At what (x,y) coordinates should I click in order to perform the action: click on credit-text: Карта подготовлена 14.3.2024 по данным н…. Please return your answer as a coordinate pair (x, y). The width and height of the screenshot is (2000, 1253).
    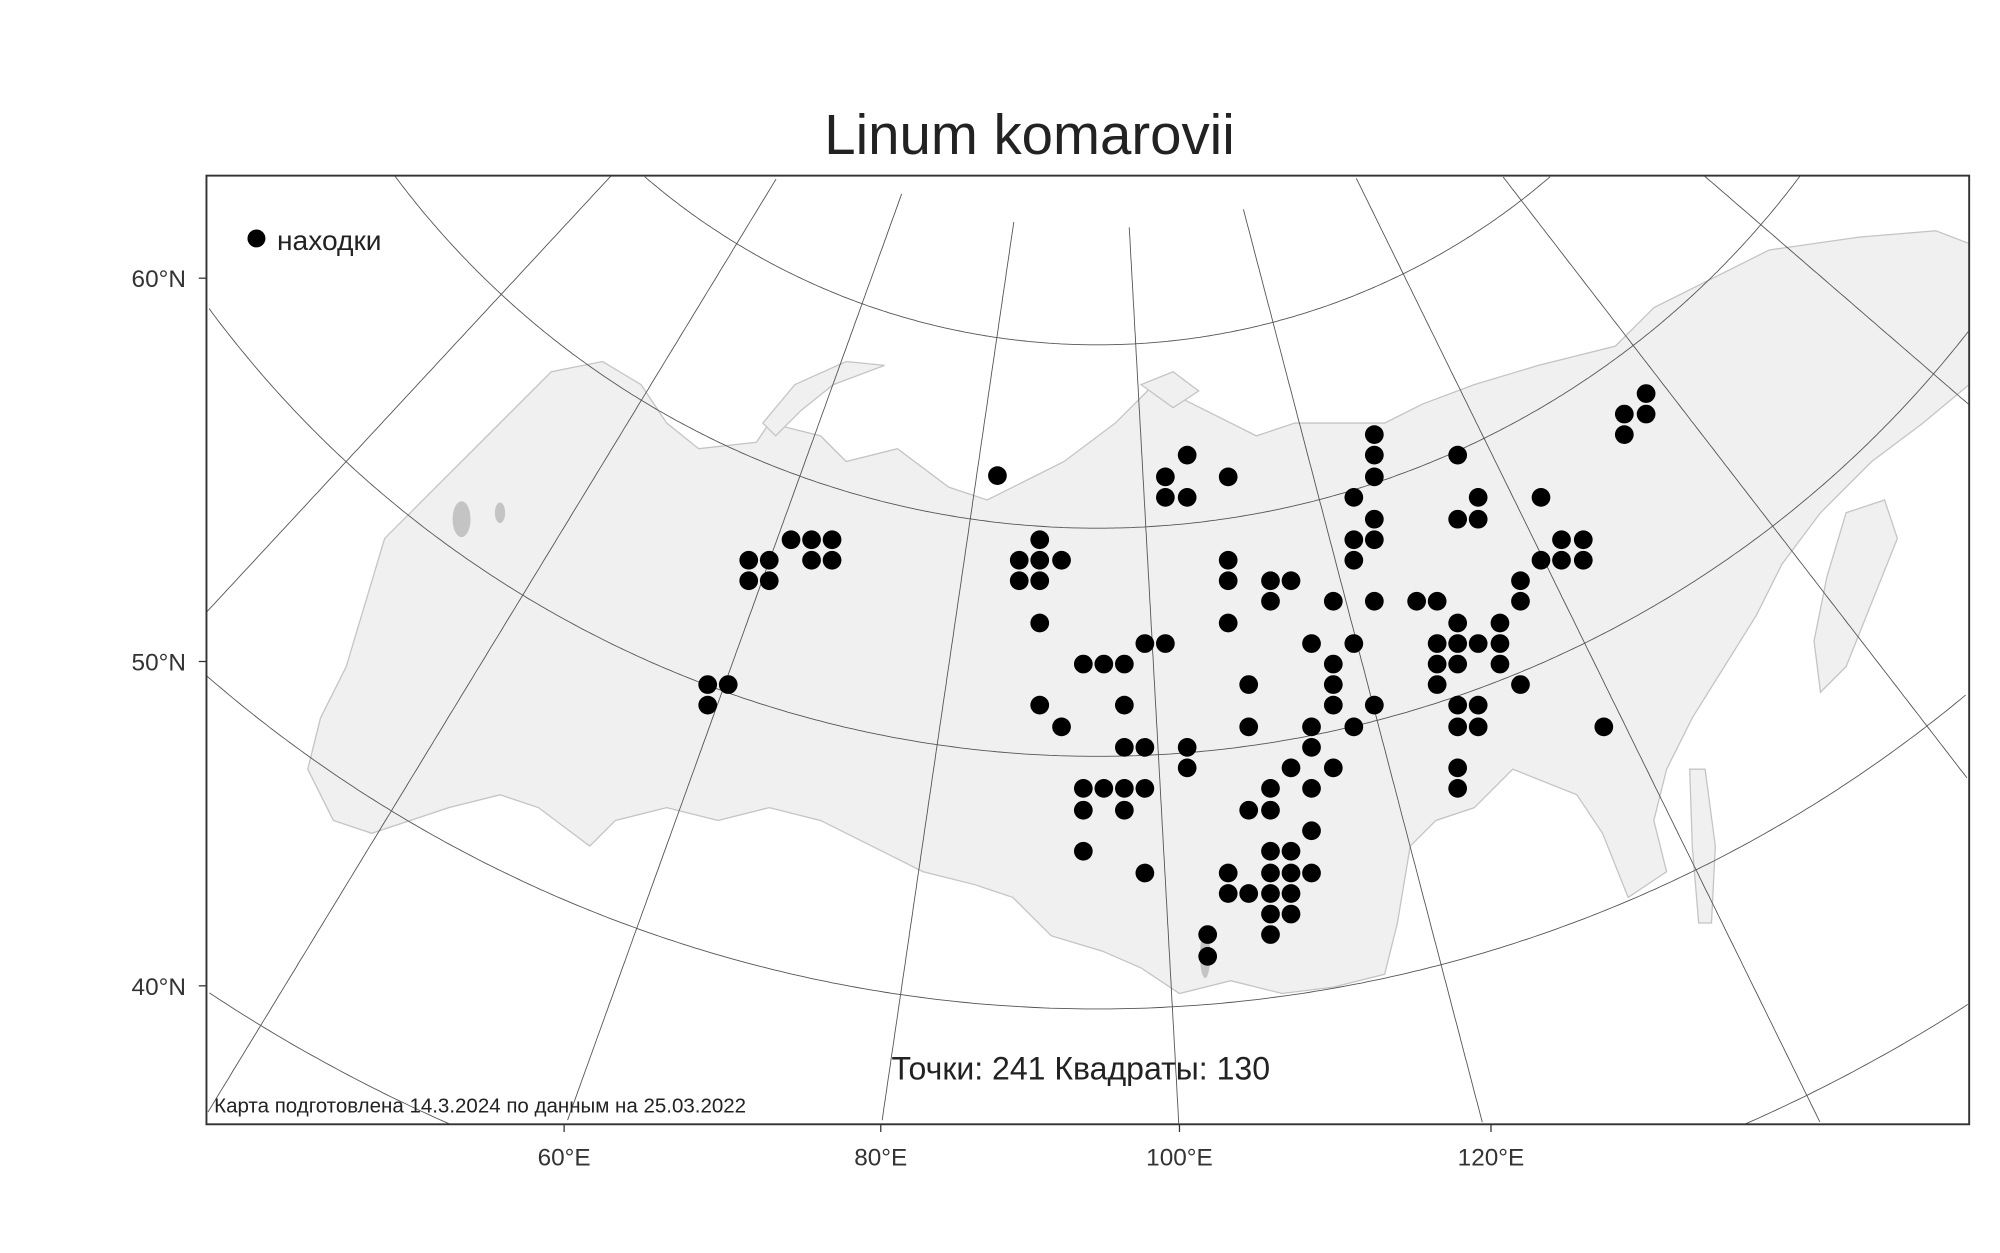
    Looking at the image, I should click on (480, 1106).